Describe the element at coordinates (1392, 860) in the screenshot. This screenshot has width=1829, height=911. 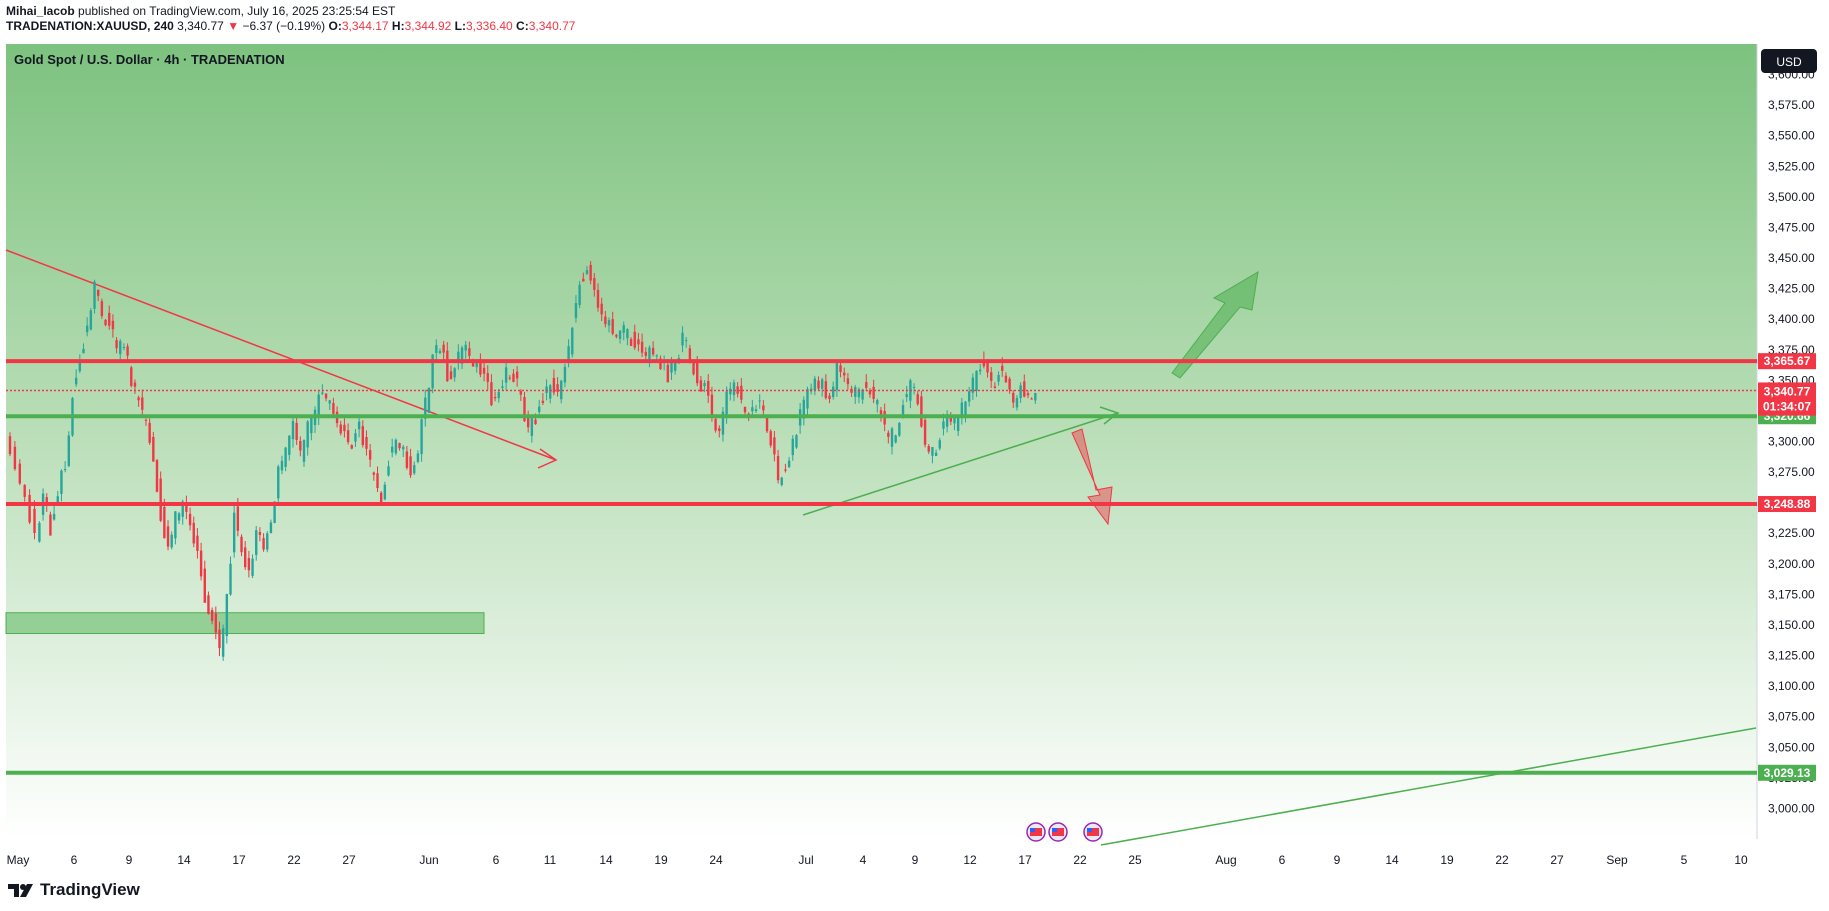
I see `time-tick-label: 14` at that location.